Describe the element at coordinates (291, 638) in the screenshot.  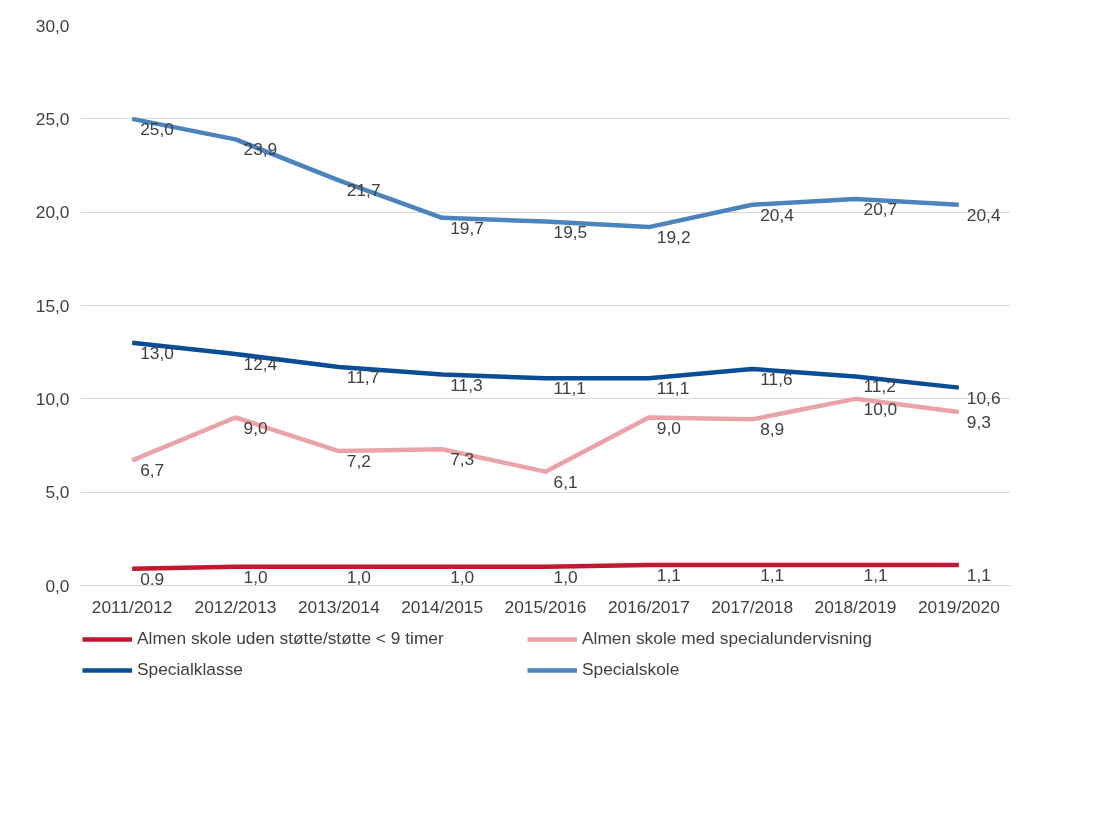
I see `legend-label: Almen skole uden støtte/støtte < 9 timer` at that location.